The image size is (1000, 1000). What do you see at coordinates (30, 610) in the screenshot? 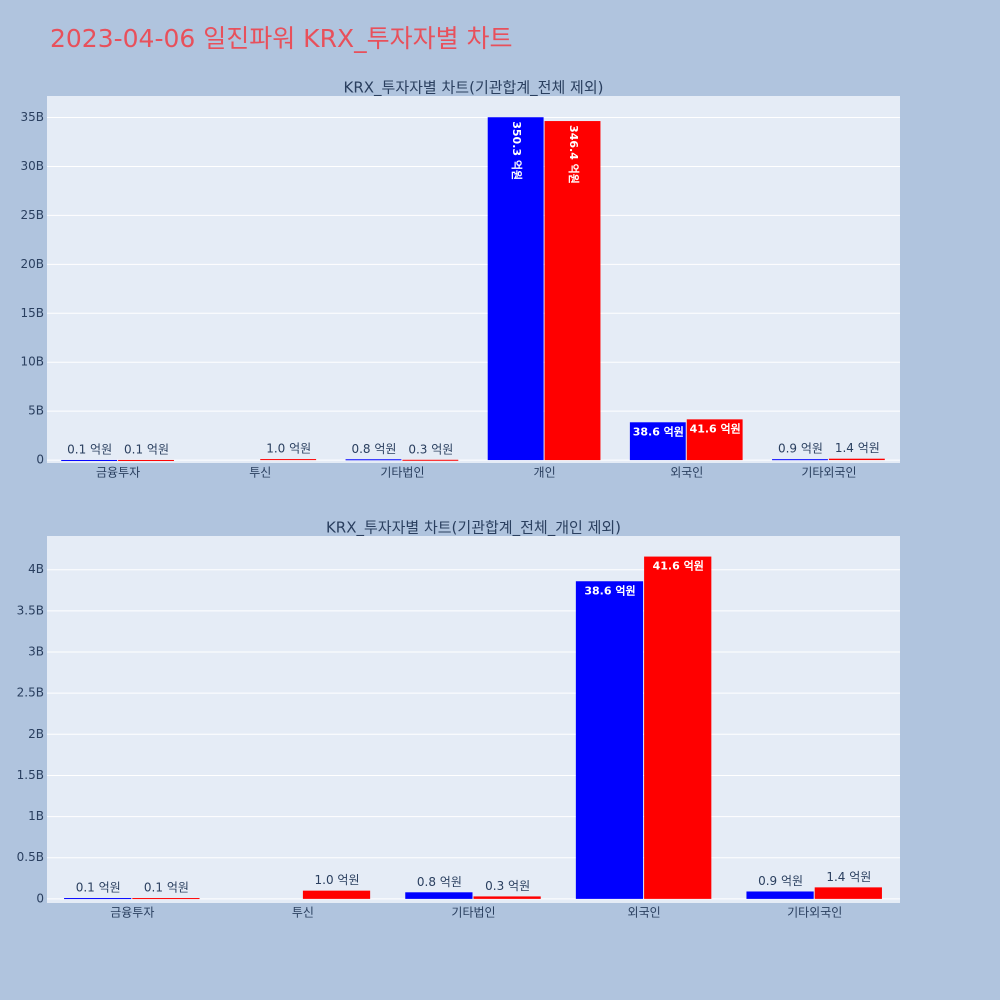
I see `y-tick-label: 3.5B` at bounding box center [30, 610].